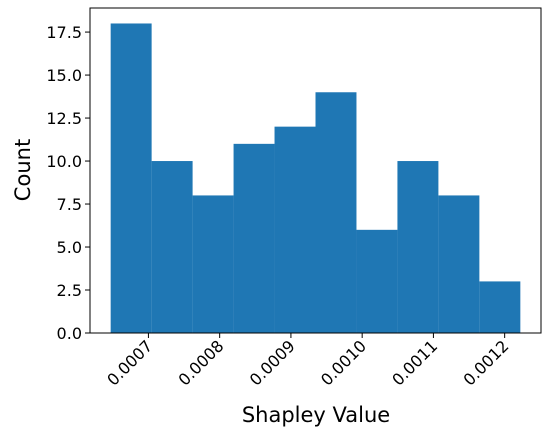 This screenshot has width=545, height=436. What do you see at coordinates (200, 362) in the screenshot?
I see `x-tick-label: 0.0008` at bounding box center [200, 362].